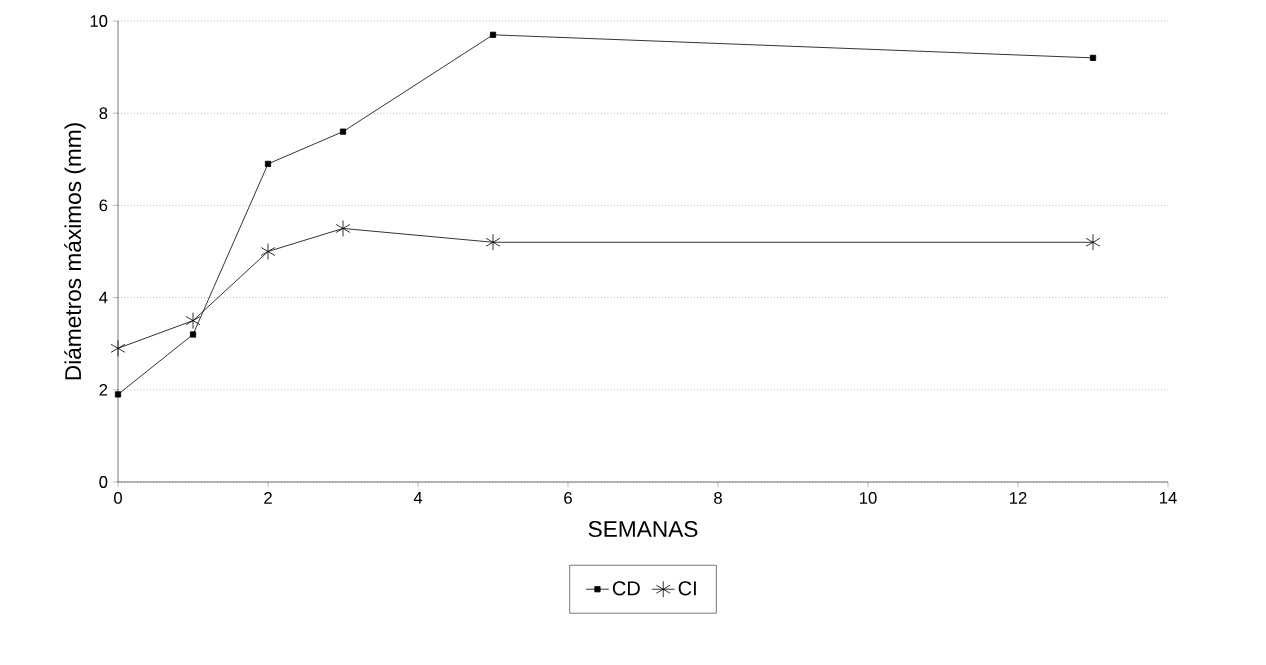 Image resolution: width=1266 pixels, height=665 pixels. What do you see at coordinates (687, 588) in the screenshot?
I see `legend-label: CI` at bounding box center [687, 588].